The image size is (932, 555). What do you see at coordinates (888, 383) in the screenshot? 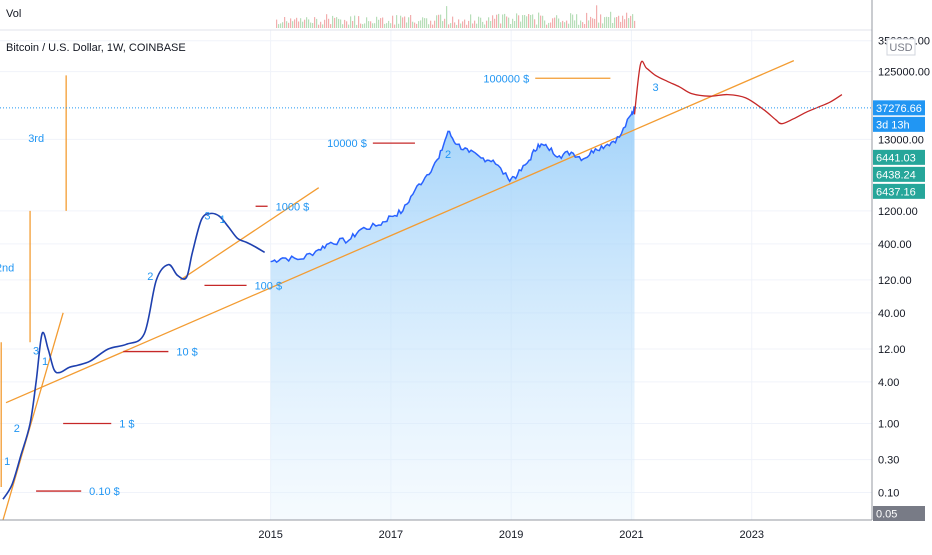
I see `y-tick-label: 4.00` at bounding box center [888, 383].